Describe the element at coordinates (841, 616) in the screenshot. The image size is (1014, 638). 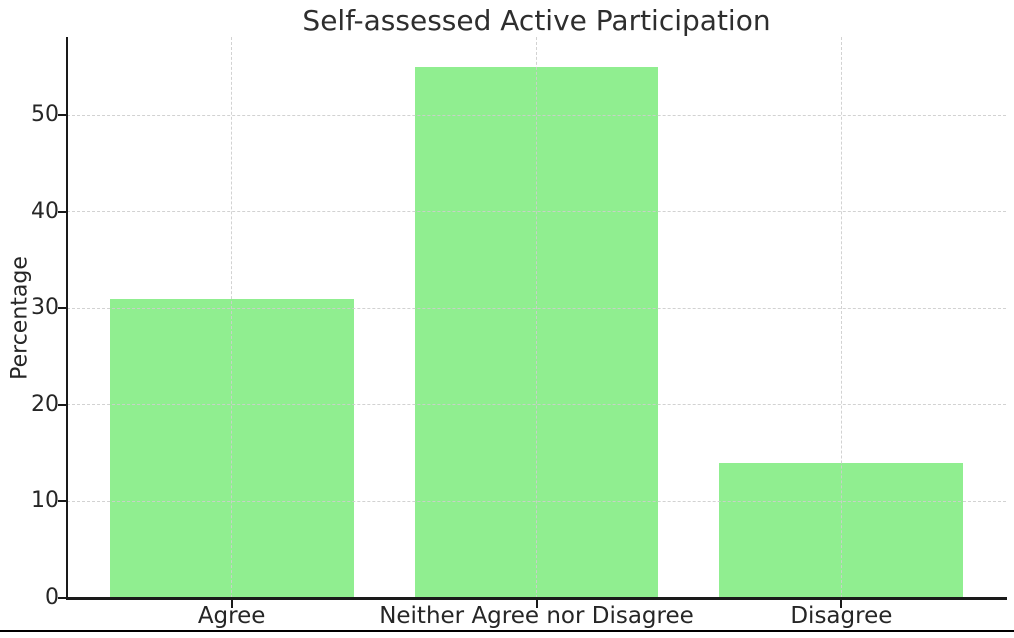
I see `x-tick-label: Disagree` at that location.